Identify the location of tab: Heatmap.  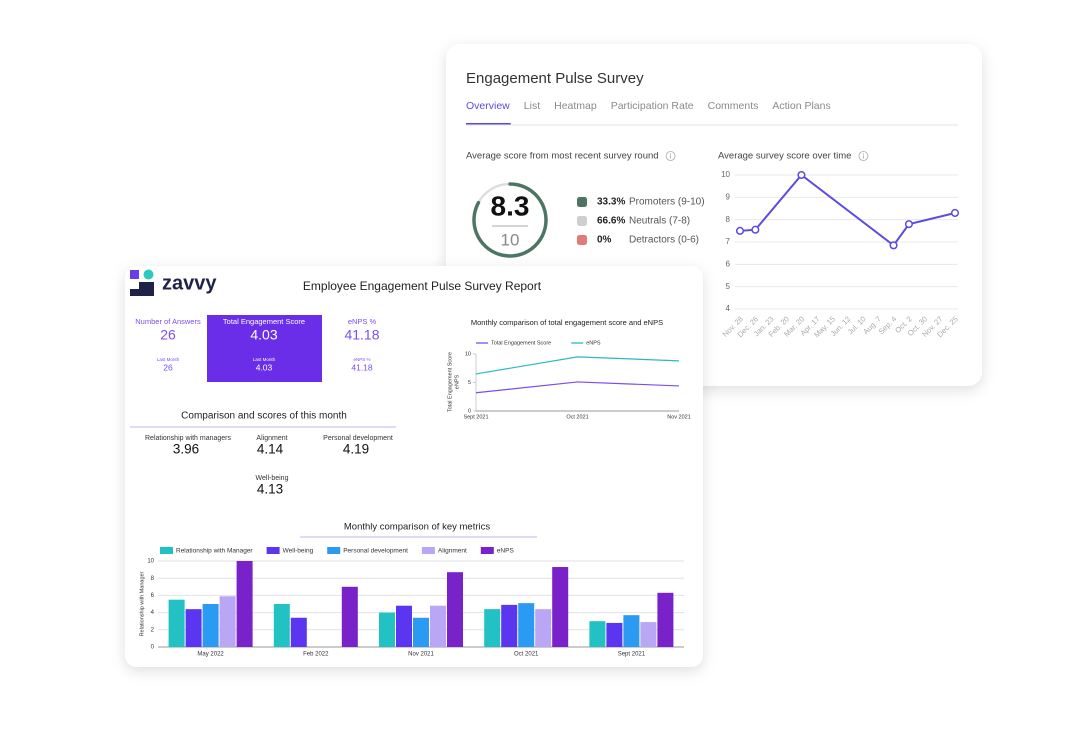
(575, 106).